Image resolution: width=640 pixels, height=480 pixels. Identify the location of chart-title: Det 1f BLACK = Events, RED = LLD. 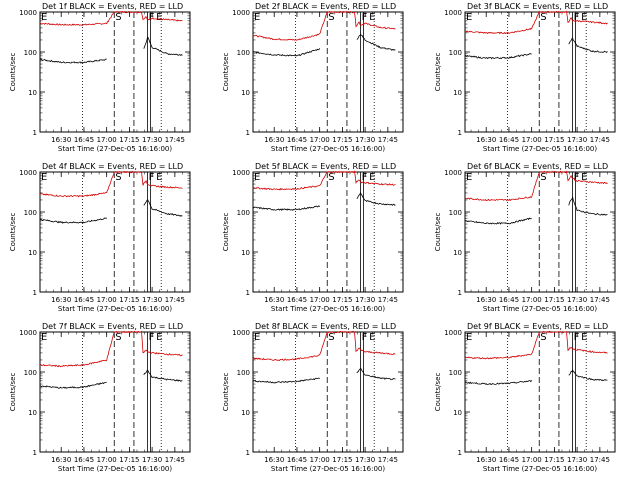
(112, 6).